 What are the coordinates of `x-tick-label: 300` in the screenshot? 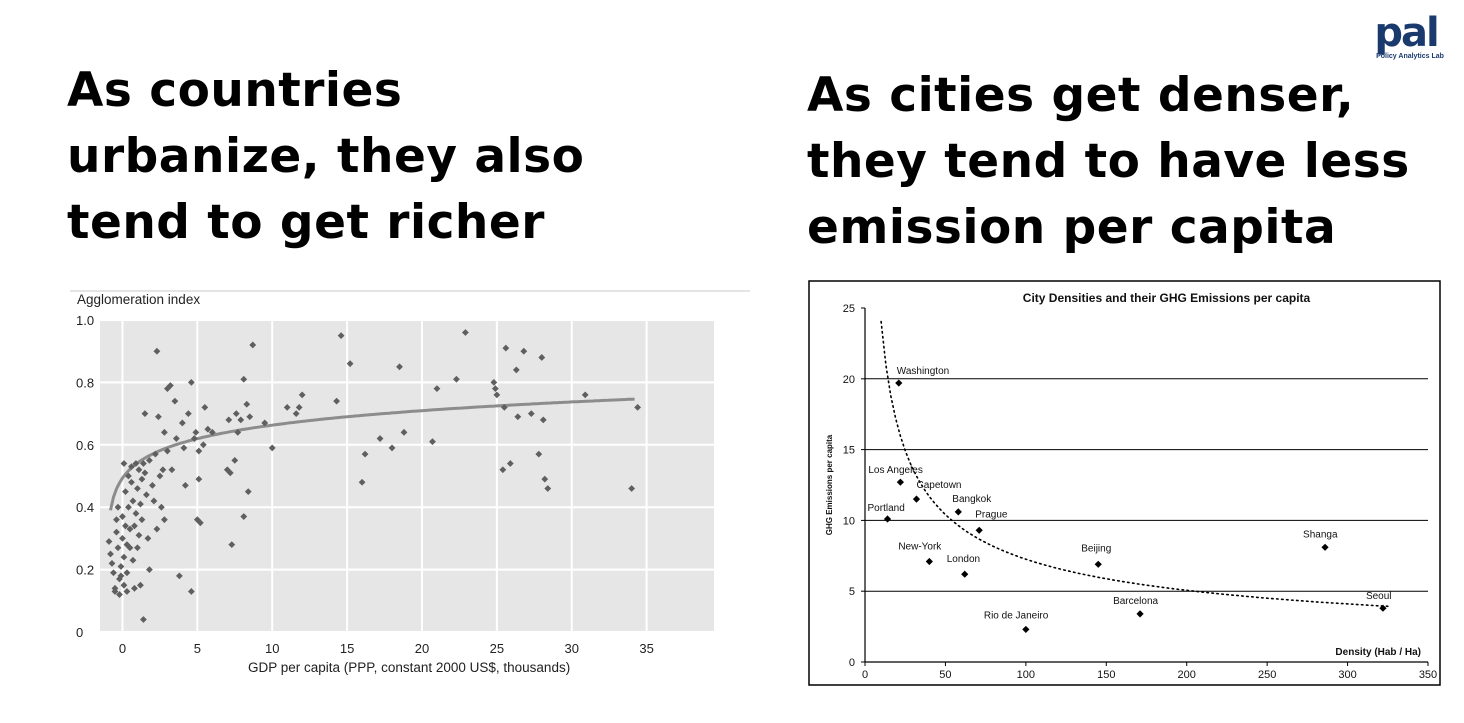 It's located at (1347, 675).